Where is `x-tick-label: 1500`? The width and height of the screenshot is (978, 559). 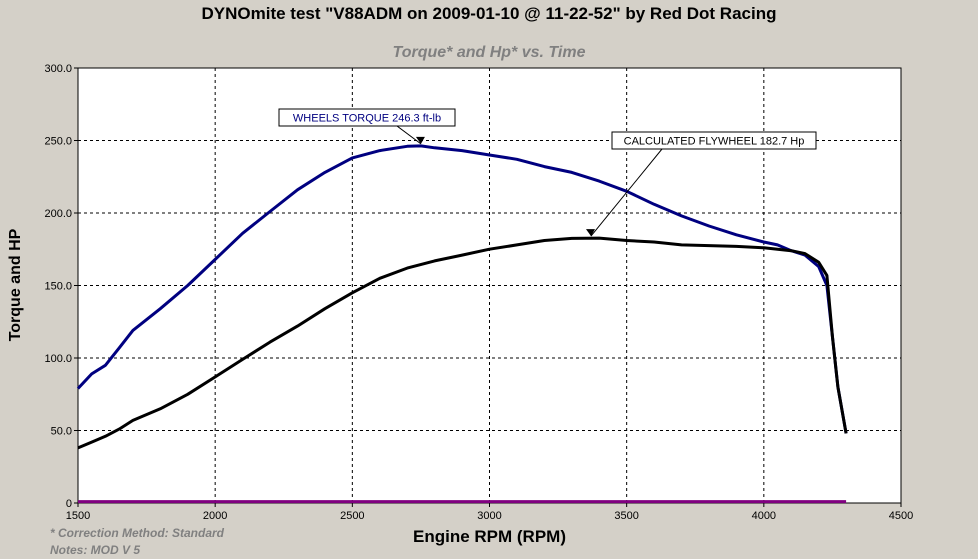 x-tick-label: 1500 is located at coordinates (78, 516).